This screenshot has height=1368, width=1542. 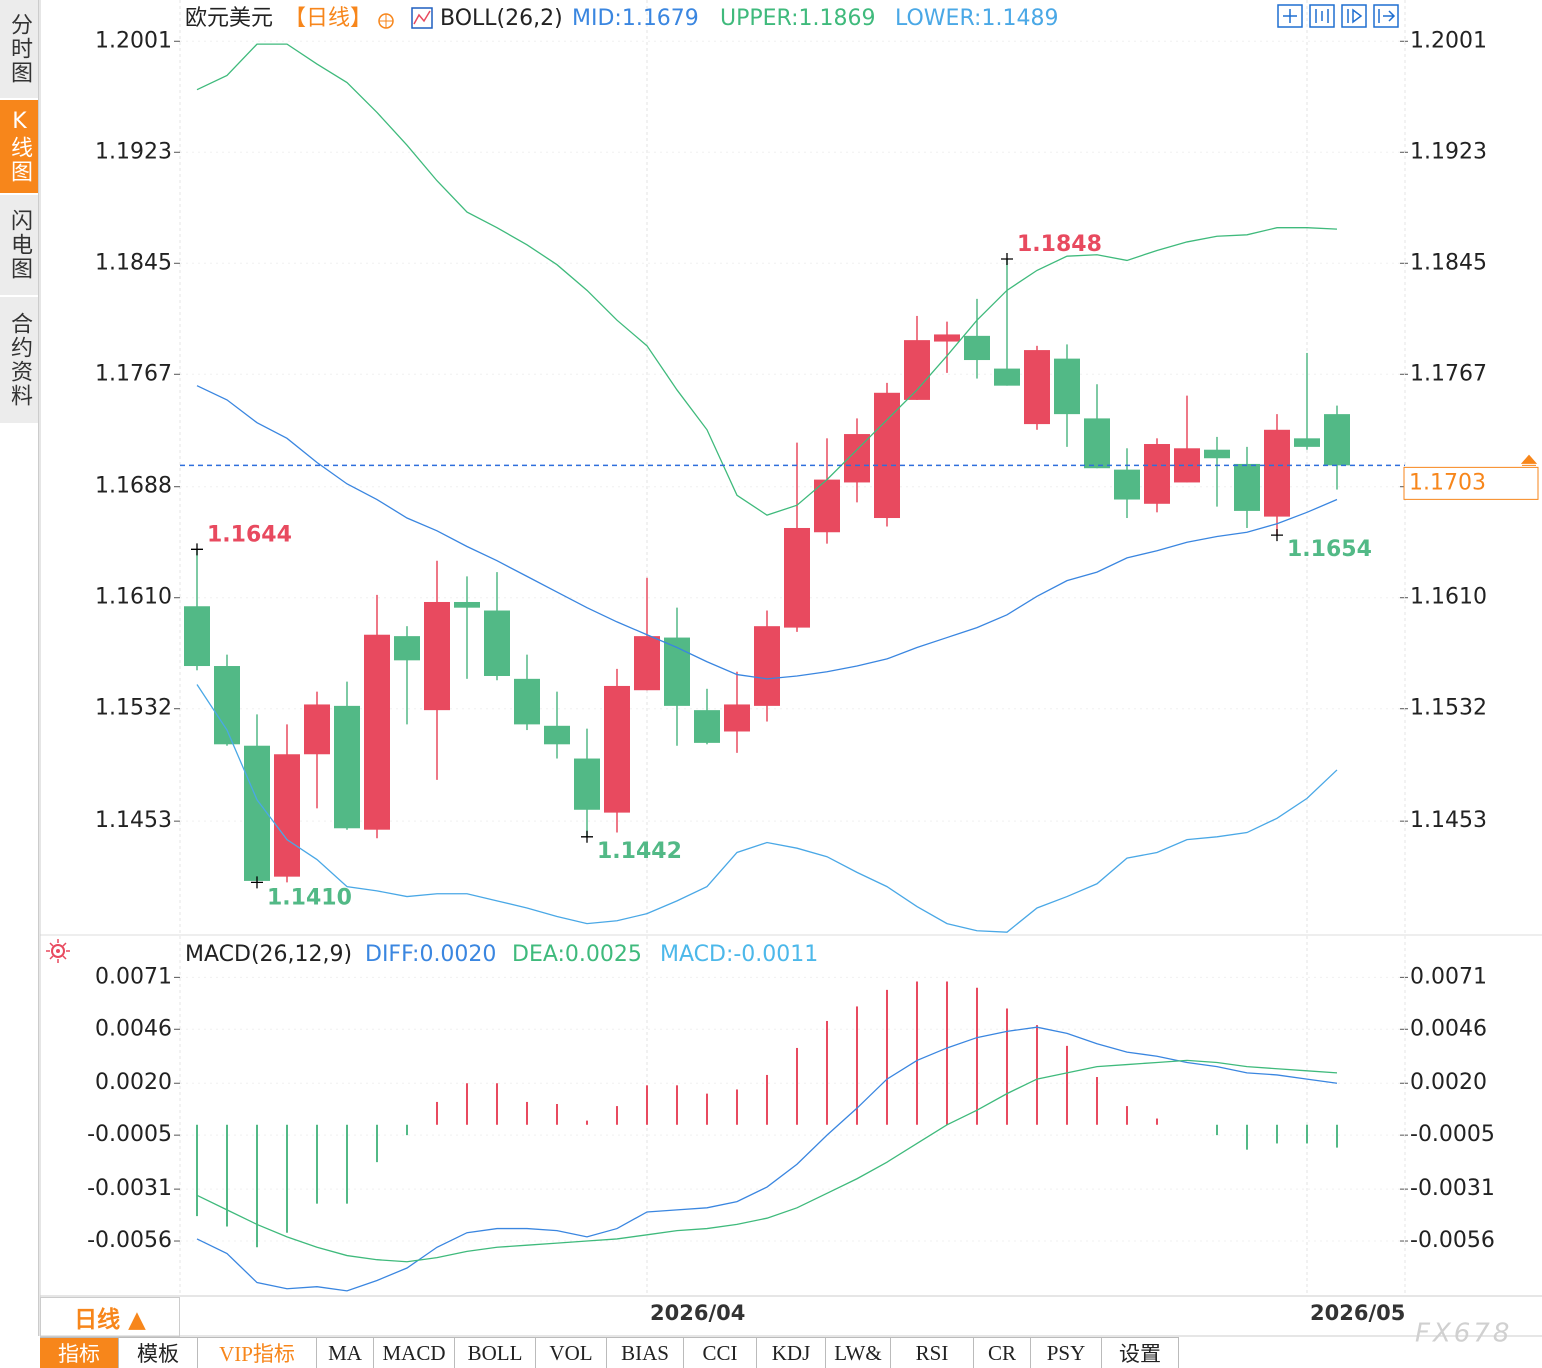 I want to click on toolbar-button: 设置, so click(x=1140, y=1353).